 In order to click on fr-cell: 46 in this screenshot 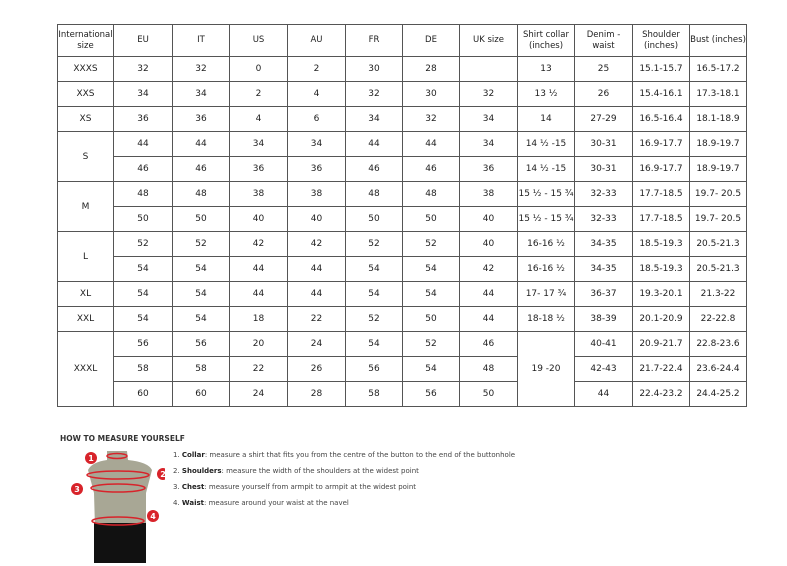, I will do `click(374, 169)`.